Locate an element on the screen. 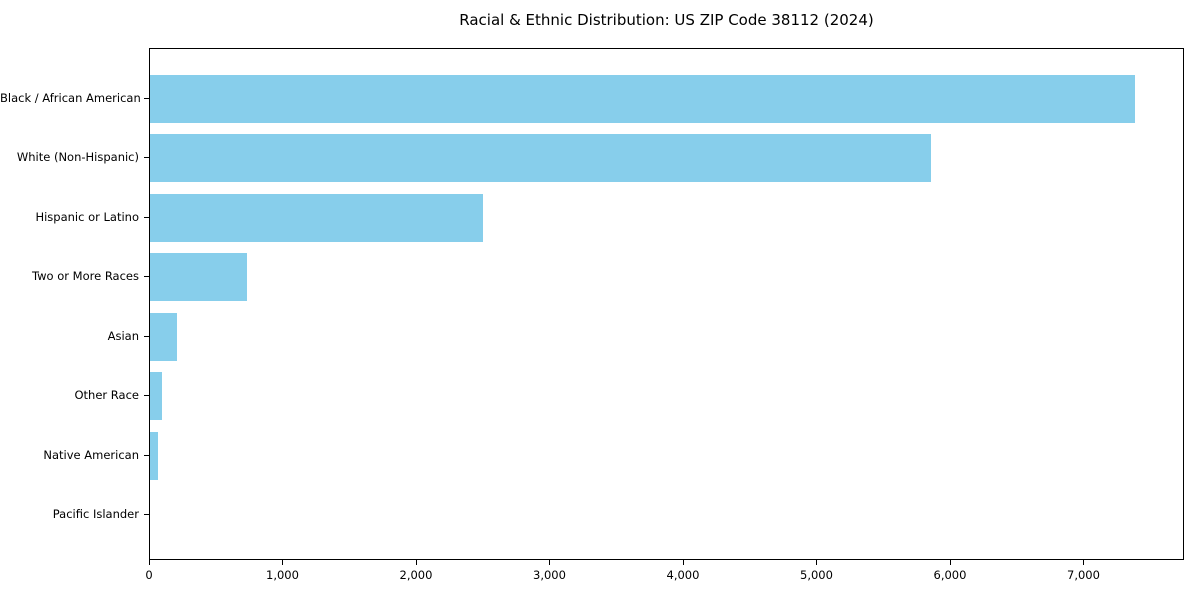 This screenshot has height=600, width=1200. y-axis-category-label: Pacific Islander is located at coordinates (95, 514).